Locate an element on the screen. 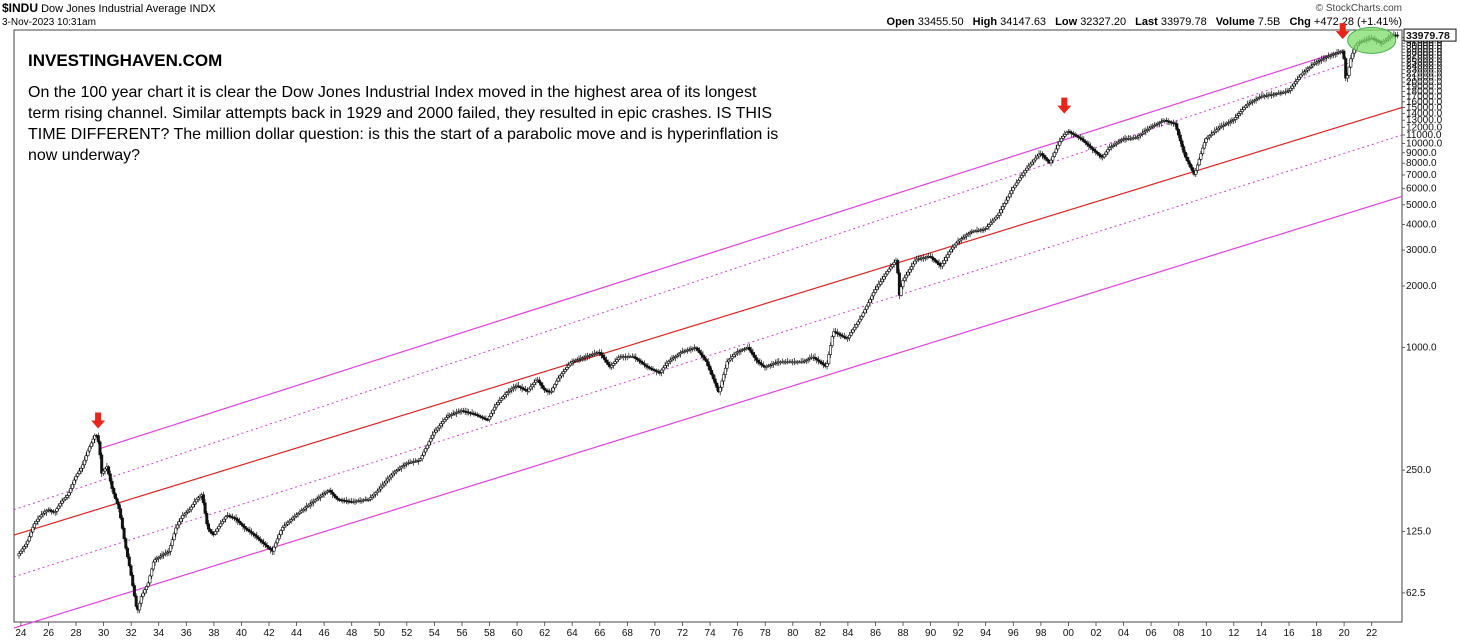  y-tick-label-31: 29000.0 is located at coordinates (1424, 49).